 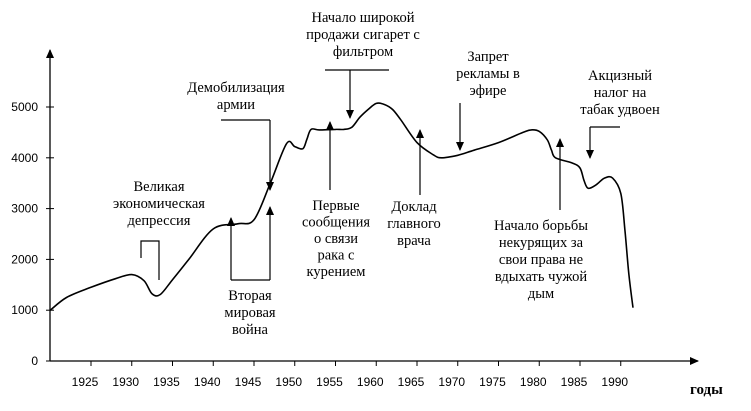 I want to click on x-tick-label: 1985, so click(x=574, y=382).